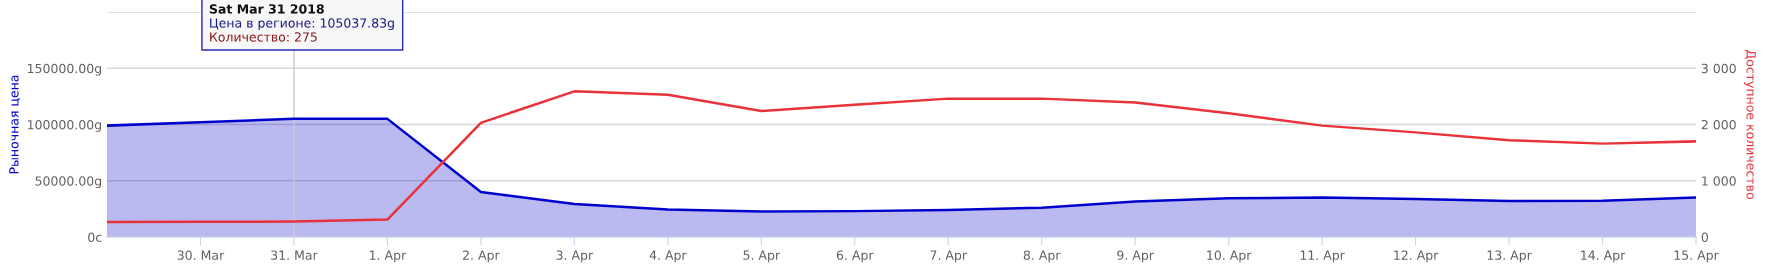 Image resolution: width=1784 pixels, height=280 pixels. Describe the element at coordinates (64, 125) in the screenshot. I see `y-tick-label: 100000.00g` at that location.